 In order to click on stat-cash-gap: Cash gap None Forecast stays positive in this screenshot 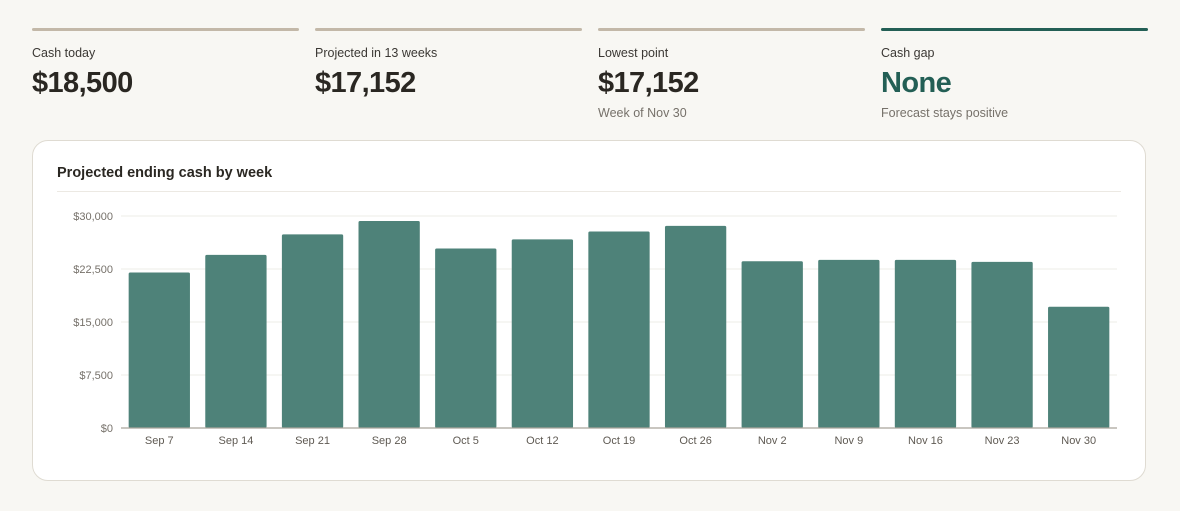, I will do `click(1014, 74)`.